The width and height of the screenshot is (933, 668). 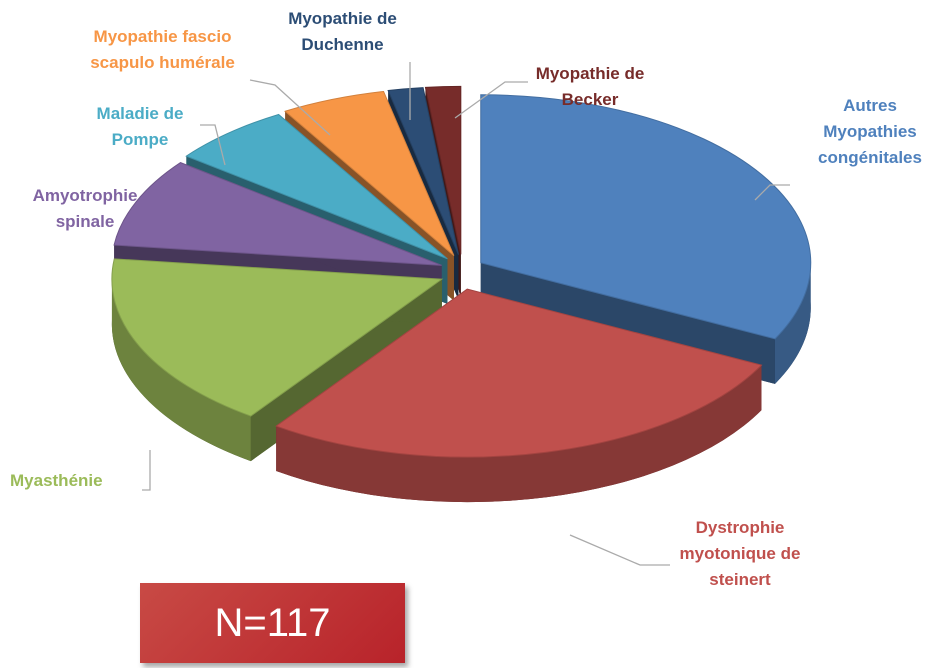 I want to click on annotation: N=117, so click(x=272, y=623).